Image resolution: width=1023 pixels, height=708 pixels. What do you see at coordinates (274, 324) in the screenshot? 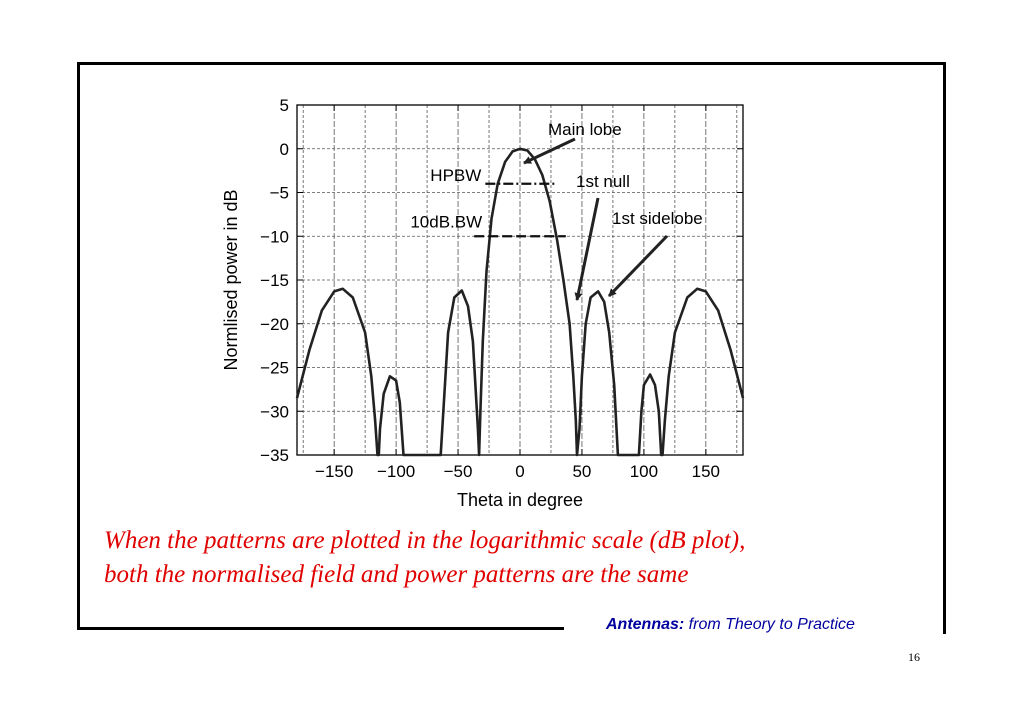
I see `y-tick-label: −20` at bounding box center [274, 324].